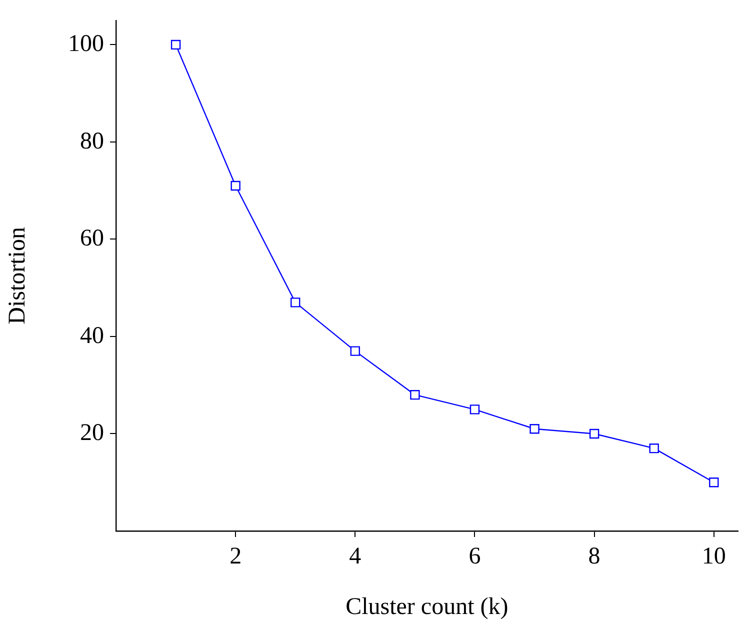 This screenshot has height=626, width=745. Describe the element at coordinates (92, 141) in the screenshot. I see `y-tick-label: 80` at that location.